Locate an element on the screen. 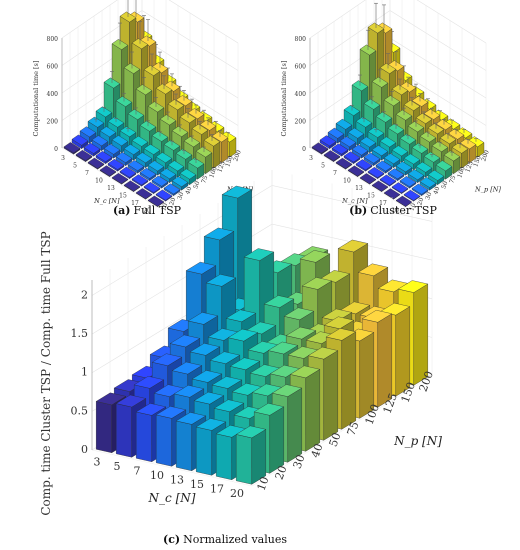 The height and width of the screenshot is (550, 520). y-axis-label: N_p [N] is located at coordinates (417, 441).